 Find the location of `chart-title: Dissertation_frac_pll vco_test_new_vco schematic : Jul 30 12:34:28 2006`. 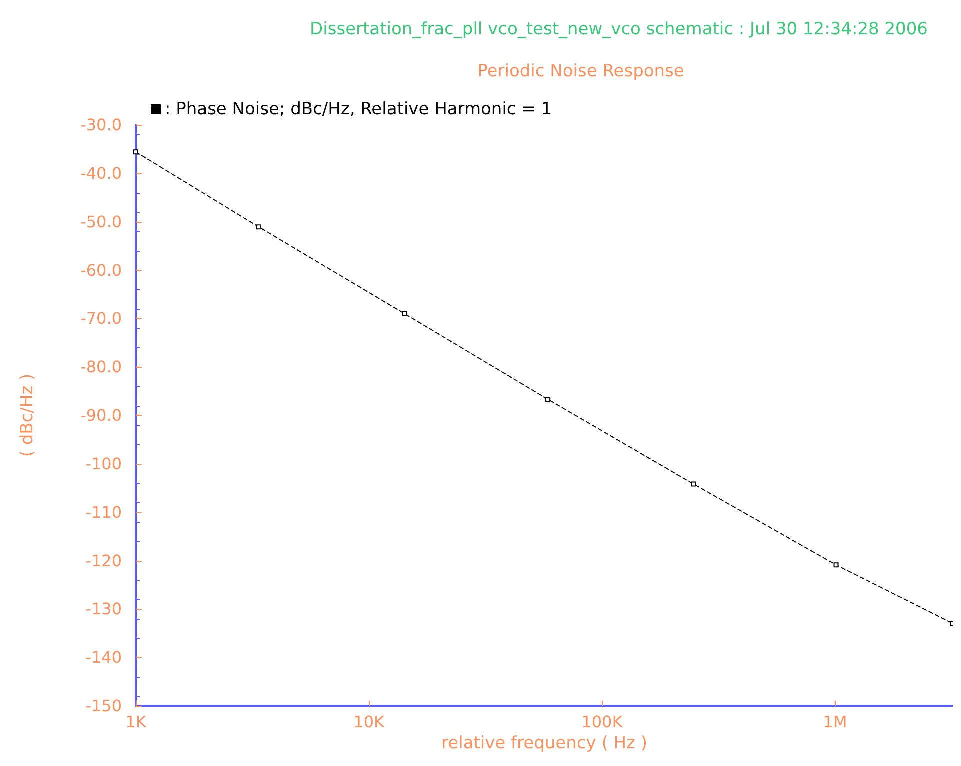

chart-title: Dissertation_frac_pll vco_test_new_vco schematic : Jul 30 12:34:28 2006 is located at coordinates (619, 30).